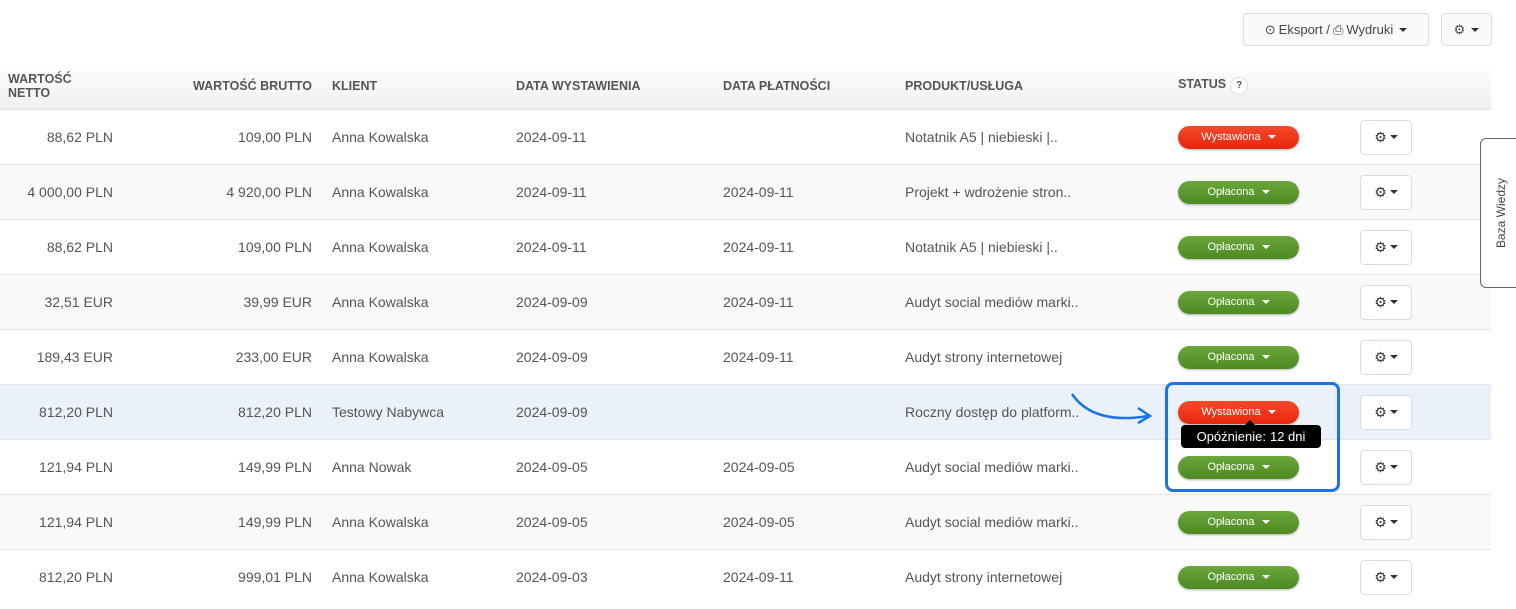  Describe the element at coordinates (1041, 86) in the screenshot. I see `col-produkt: PRODUKT/USŁUGA` at that location.